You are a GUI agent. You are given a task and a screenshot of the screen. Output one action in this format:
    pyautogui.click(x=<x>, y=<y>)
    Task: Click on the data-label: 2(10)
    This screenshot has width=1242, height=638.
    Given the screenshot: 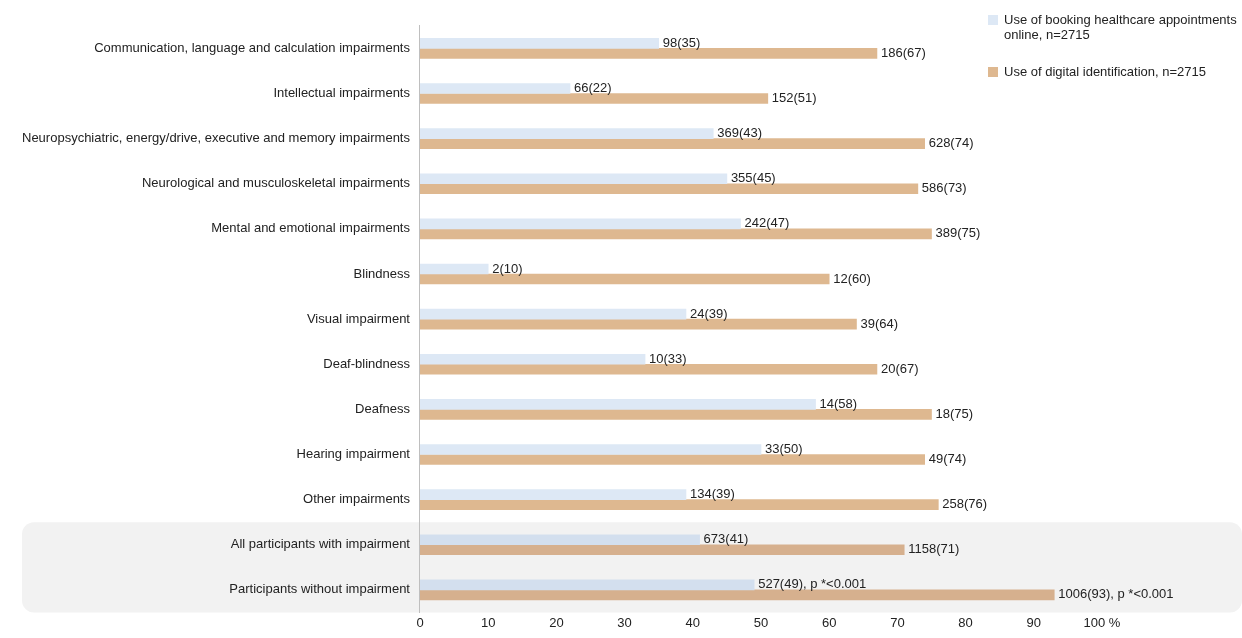 What is the action you would take?
    pyautogui.click(x=507, y=268)
    